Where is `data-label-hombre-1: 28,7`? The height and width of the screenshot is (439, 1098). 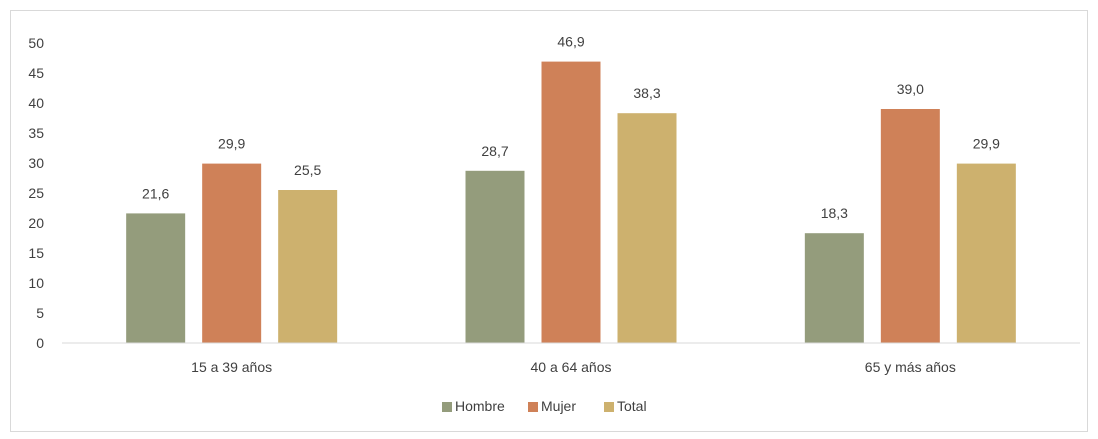
data-label-hombre-1: 28,7 is located at coordinates (494, 151).